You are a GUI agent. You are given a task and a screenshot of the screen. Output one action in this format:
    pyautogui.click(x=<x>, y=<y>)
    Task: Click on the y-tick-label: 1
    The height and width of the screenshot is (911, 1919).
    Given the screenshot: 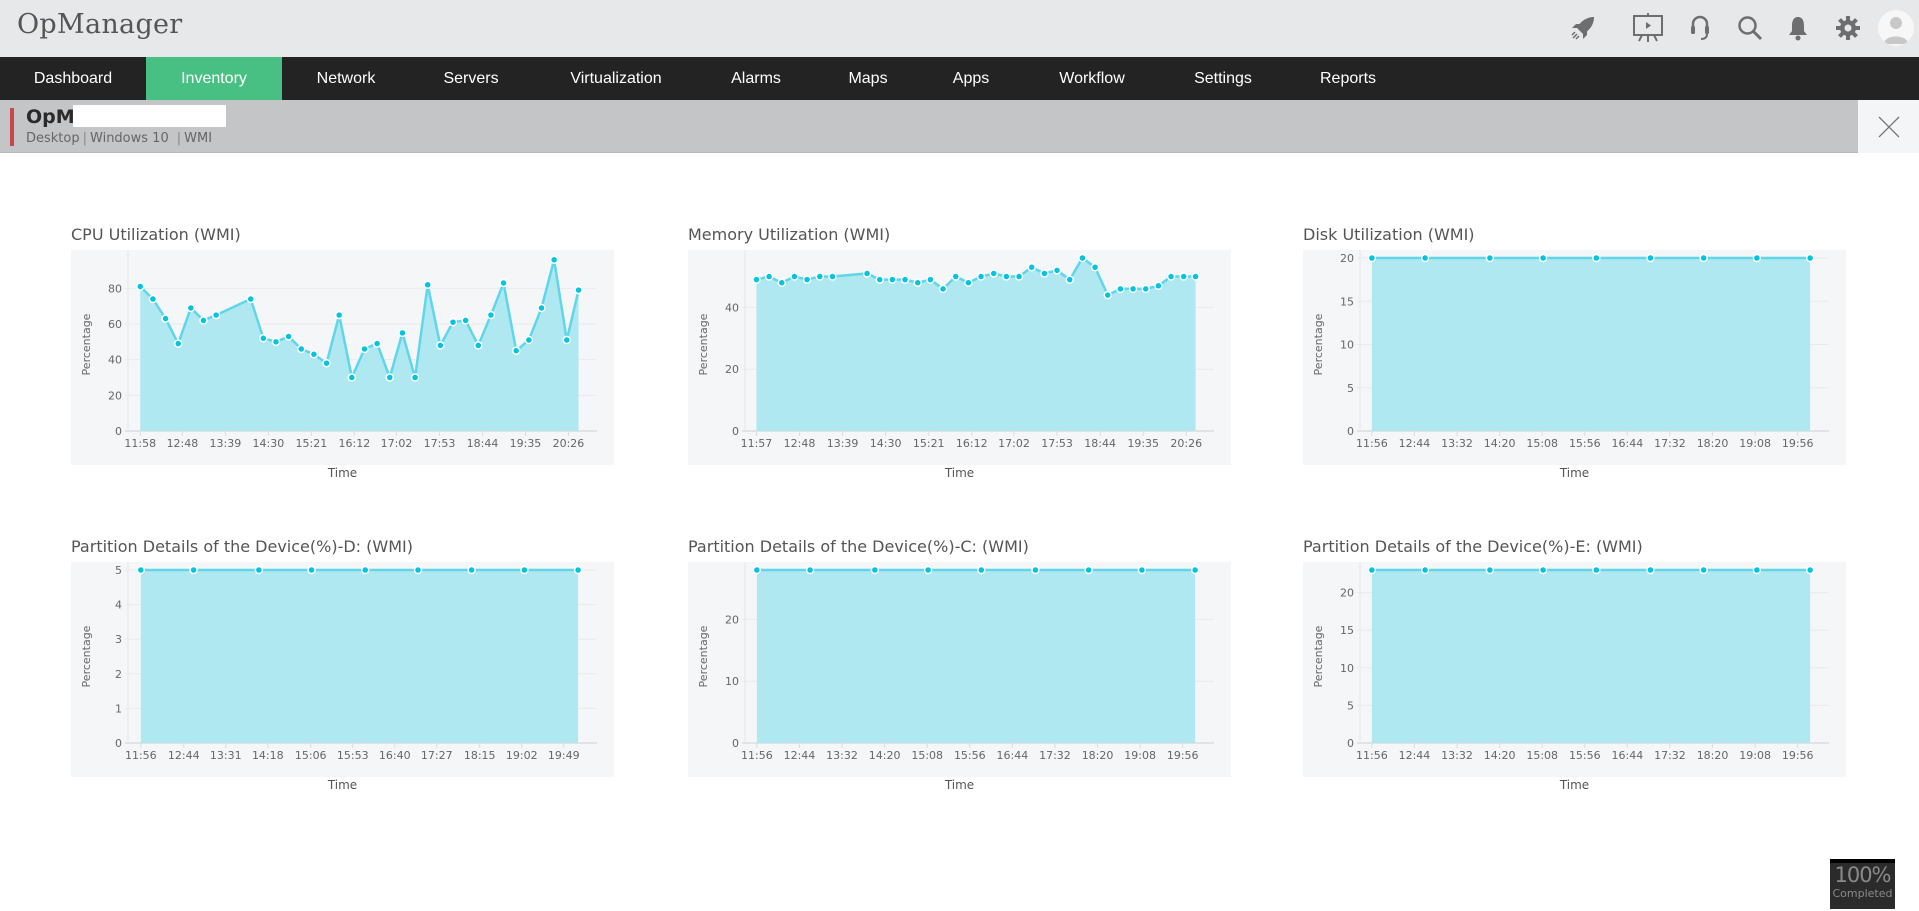 What is the action you would take?
    pyautogui.click(x=118, y=708)
    